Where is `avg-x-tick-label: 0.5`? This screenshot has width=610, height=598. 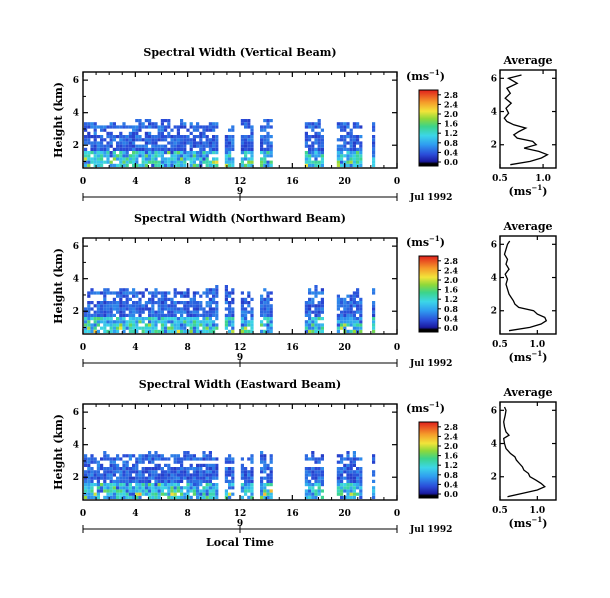 avg-x-tick-label: 0.5 is located at coordinates (500, 511).